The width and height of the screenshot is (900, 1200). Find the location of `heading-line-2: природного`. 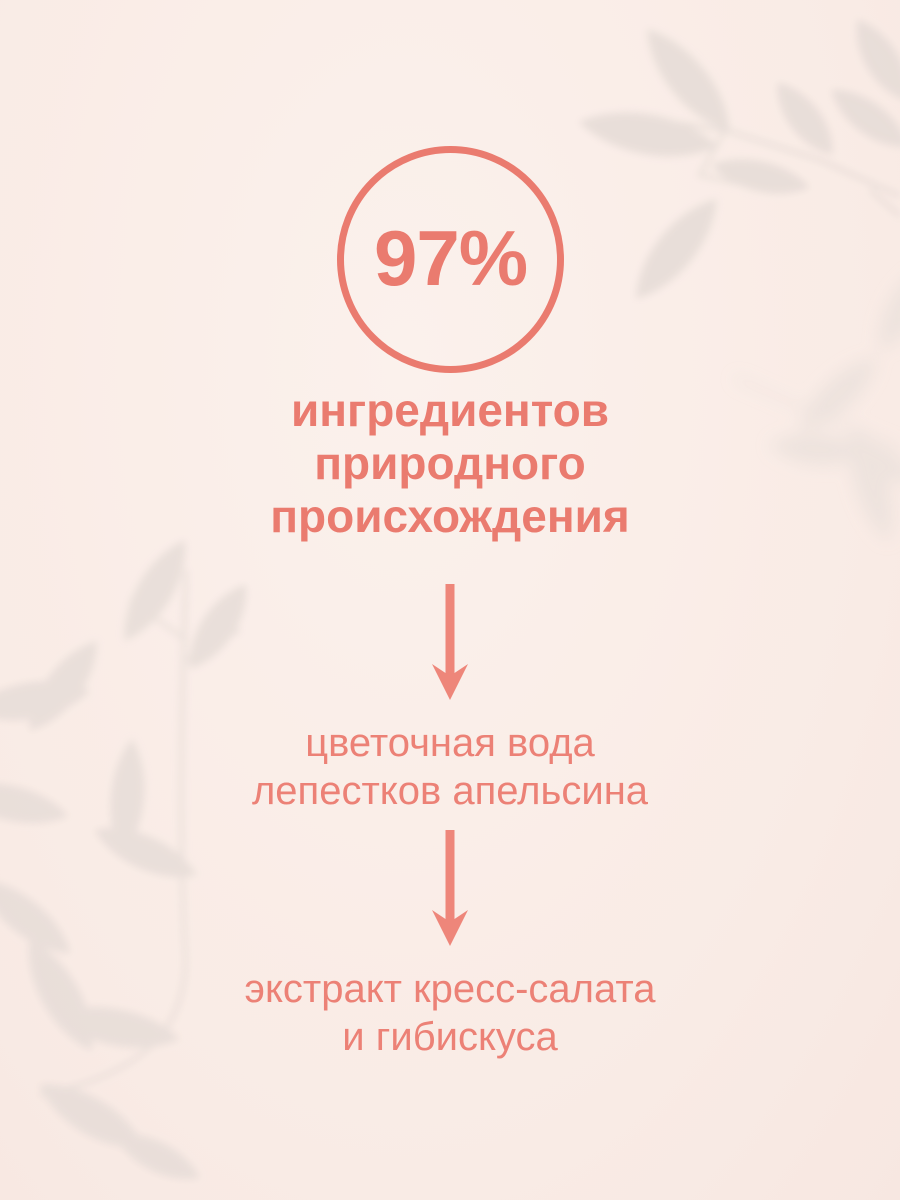

heading-line-2: природного is located at coordinates (450, 463).